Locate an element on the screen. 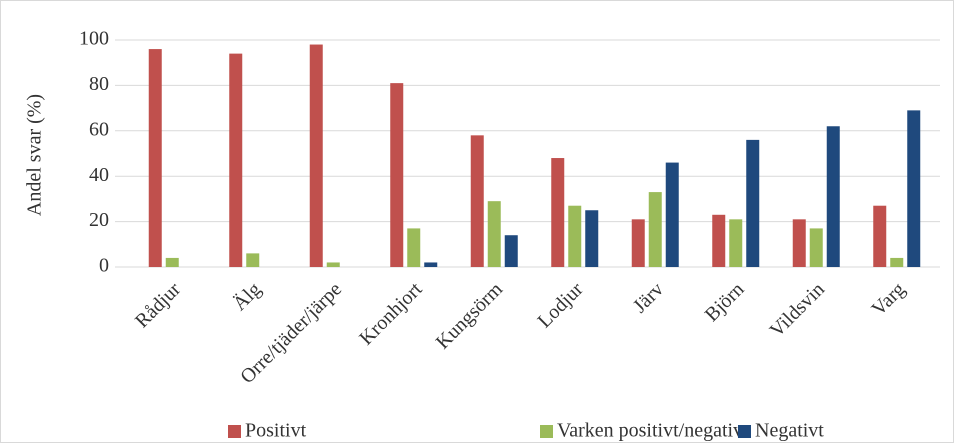  y-tick-label: 60 is located at coordinates (99, 129).